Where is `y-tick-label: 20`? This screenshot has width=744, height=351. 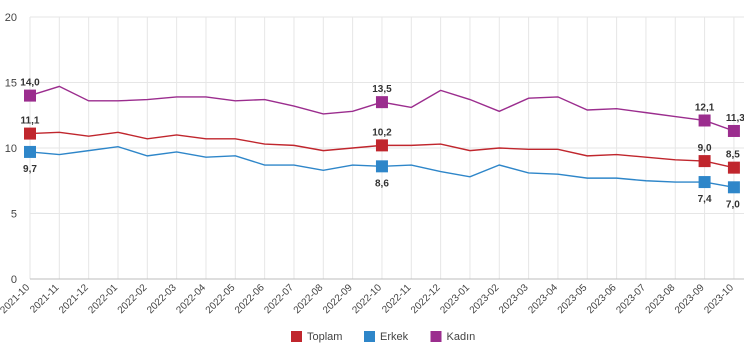 y-tick-label: 20 is located at coordinates (11, 18).